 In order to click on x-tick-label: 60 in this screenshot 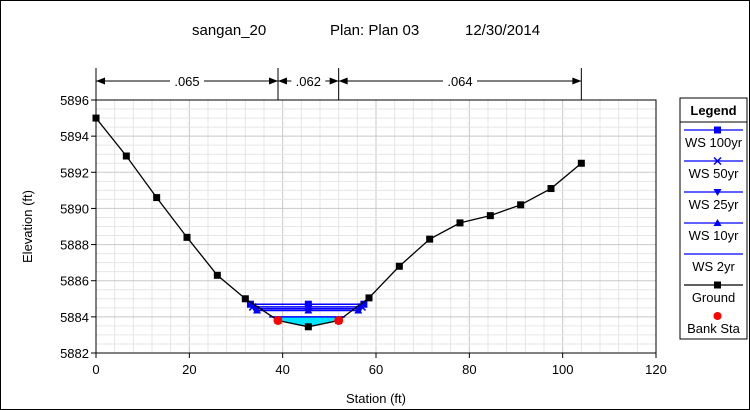, I will do `click(376, 369)`.